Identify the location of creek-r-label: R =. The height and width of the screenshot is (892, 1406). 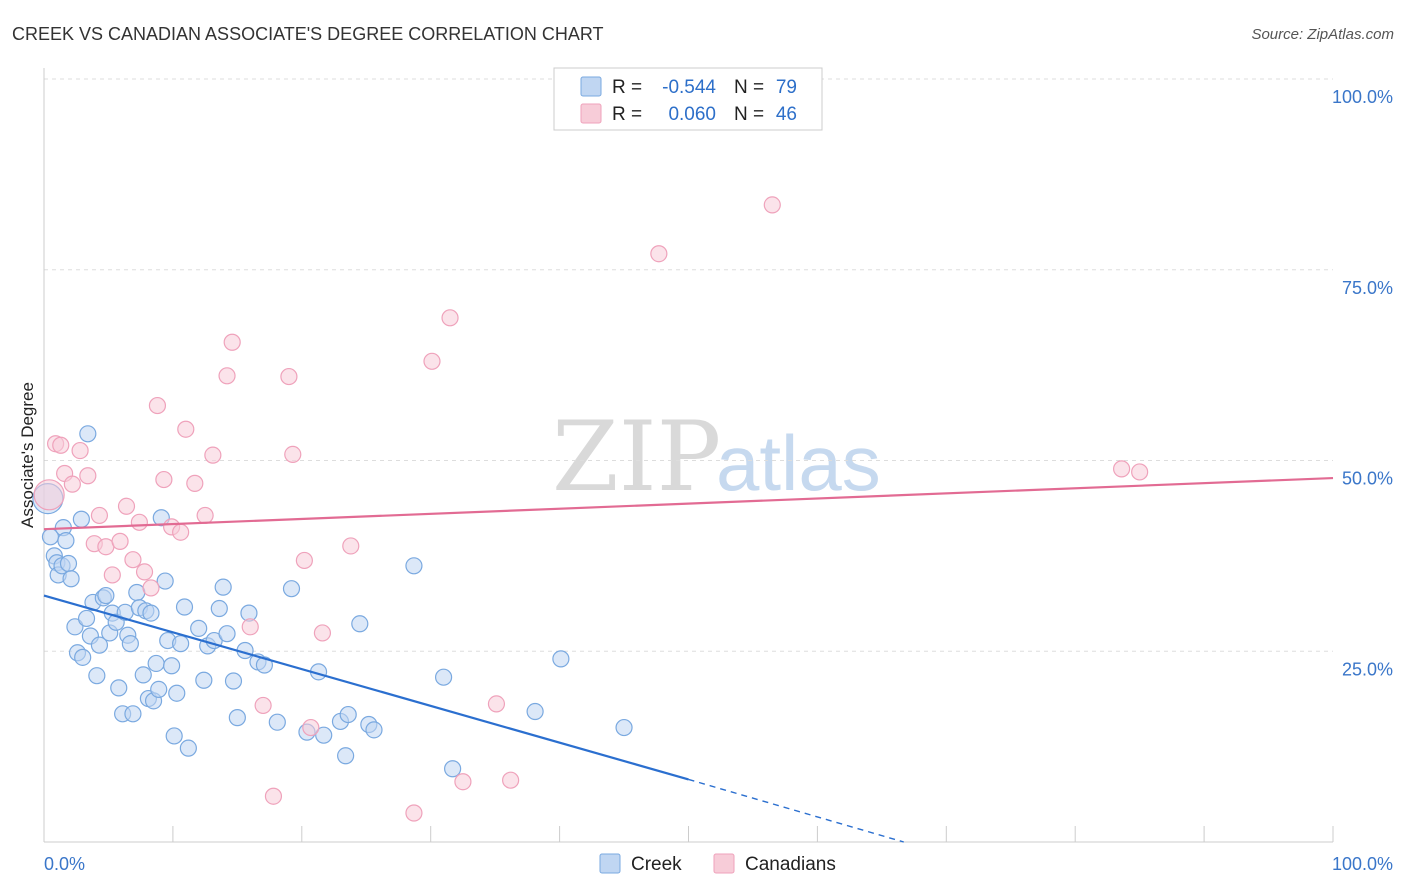
(627, 87).